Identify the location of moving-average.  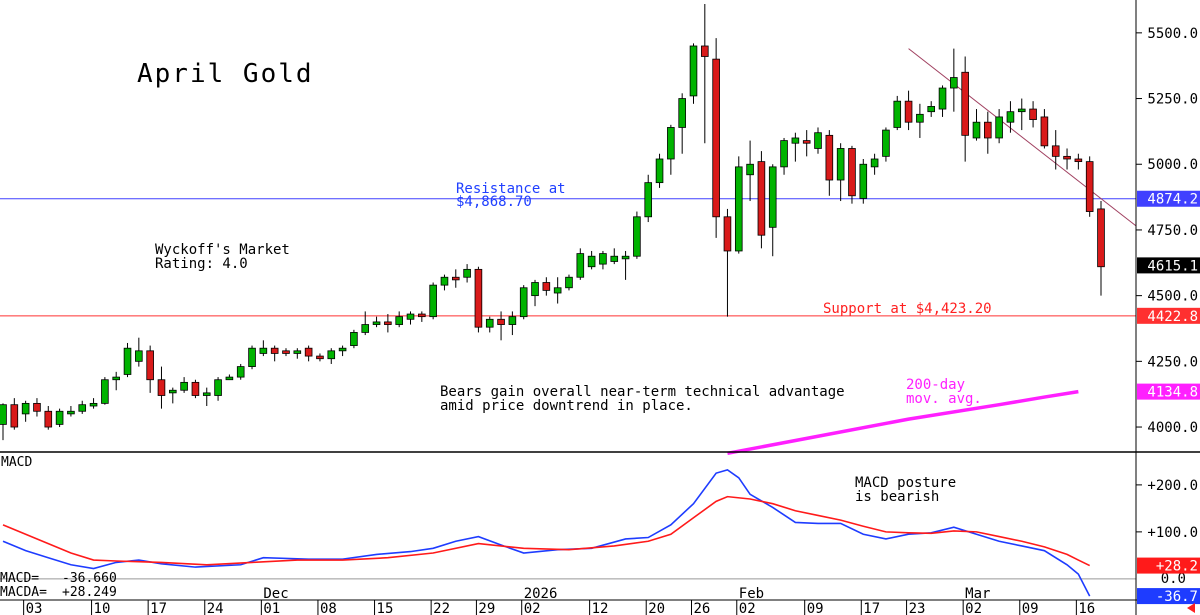
(903, 422).